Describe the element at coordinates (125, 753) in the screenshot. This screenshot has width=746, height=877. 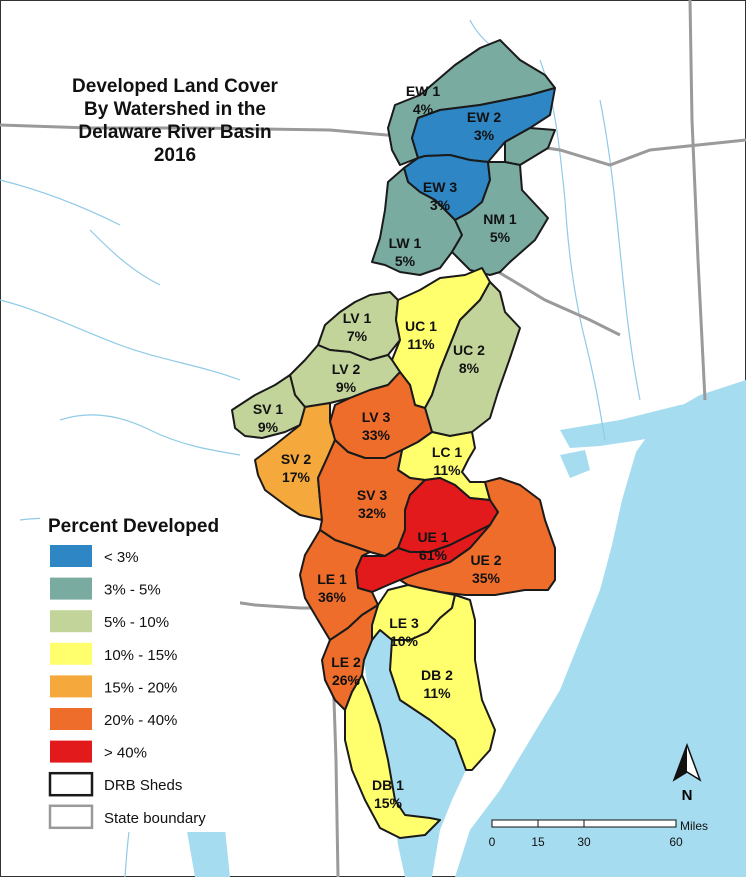
I see `legend-label: > 40%` at that location.